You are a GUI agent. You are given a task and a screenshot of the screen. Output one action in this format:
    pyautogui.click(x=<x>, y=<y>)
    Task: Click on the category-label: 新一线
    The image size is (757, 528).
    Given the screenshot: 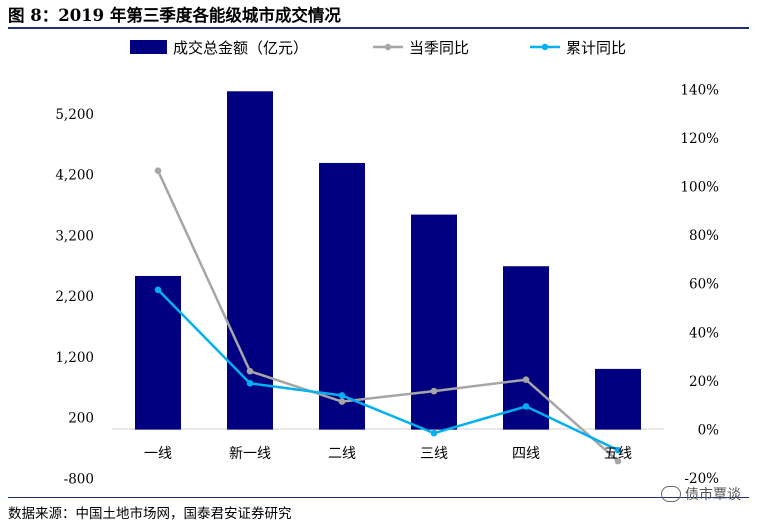 What is the action you would take?
    pyautogui.click(x=250, y=454)
    